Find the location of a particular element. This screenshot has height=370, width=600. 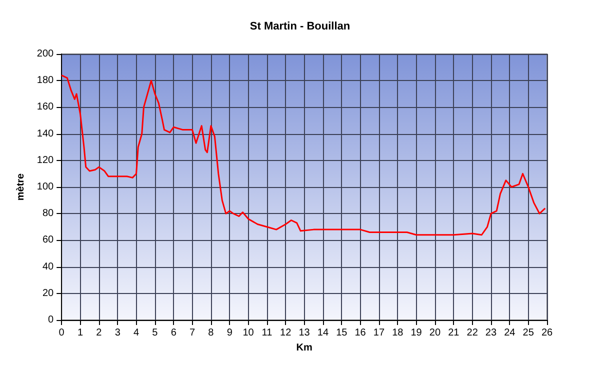

y-tick-label: 160 is located at coordinates (45, 107).